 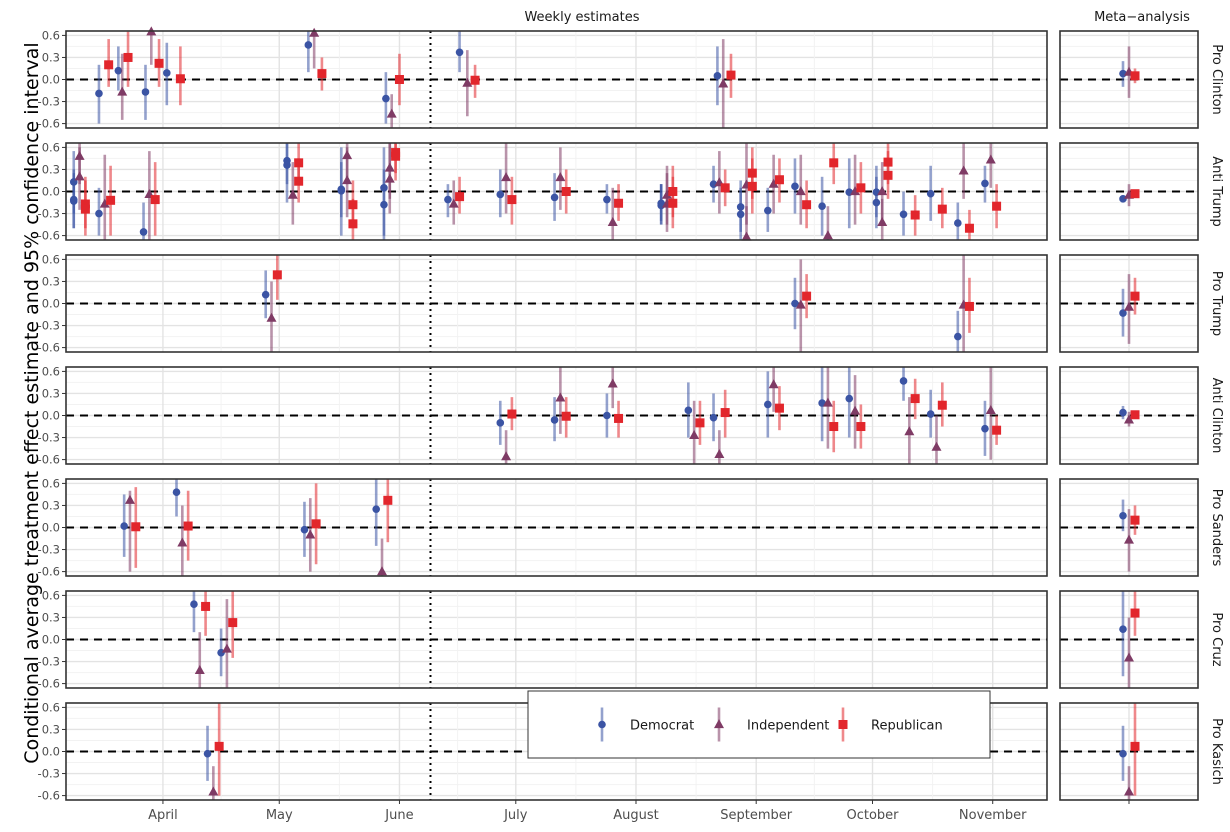 What do you see at coordinates (581, 17) in the screenshot?
I see `column-title-weekly: Weekly estimates` at bounding box center [581, 17].